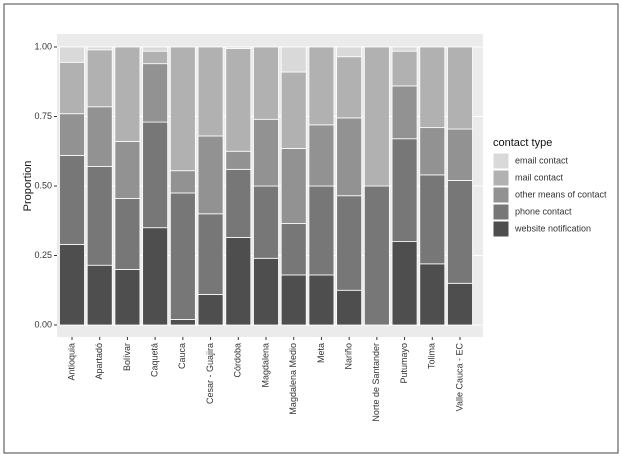 The height and width of the screenshot is (460, 623). Describe the element at coordinates (127, 357) in the screenshot. I see `x-tick-label: Bolívar` at that location.